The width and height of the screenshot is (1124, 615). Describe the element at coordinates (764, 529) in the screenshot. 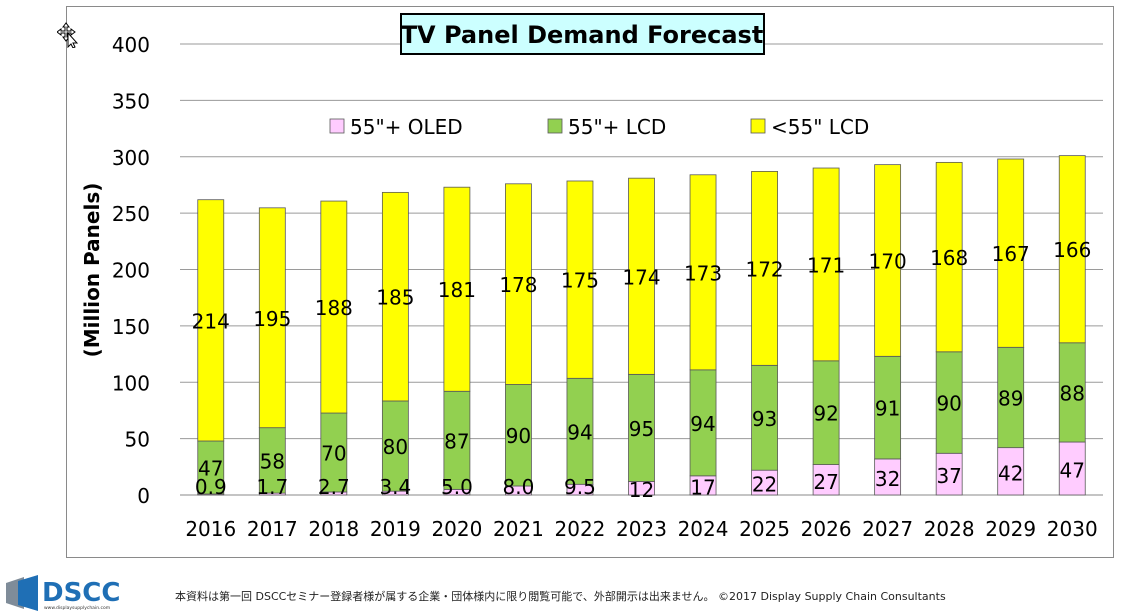

I see `x-tick-label: 2025` at that location.